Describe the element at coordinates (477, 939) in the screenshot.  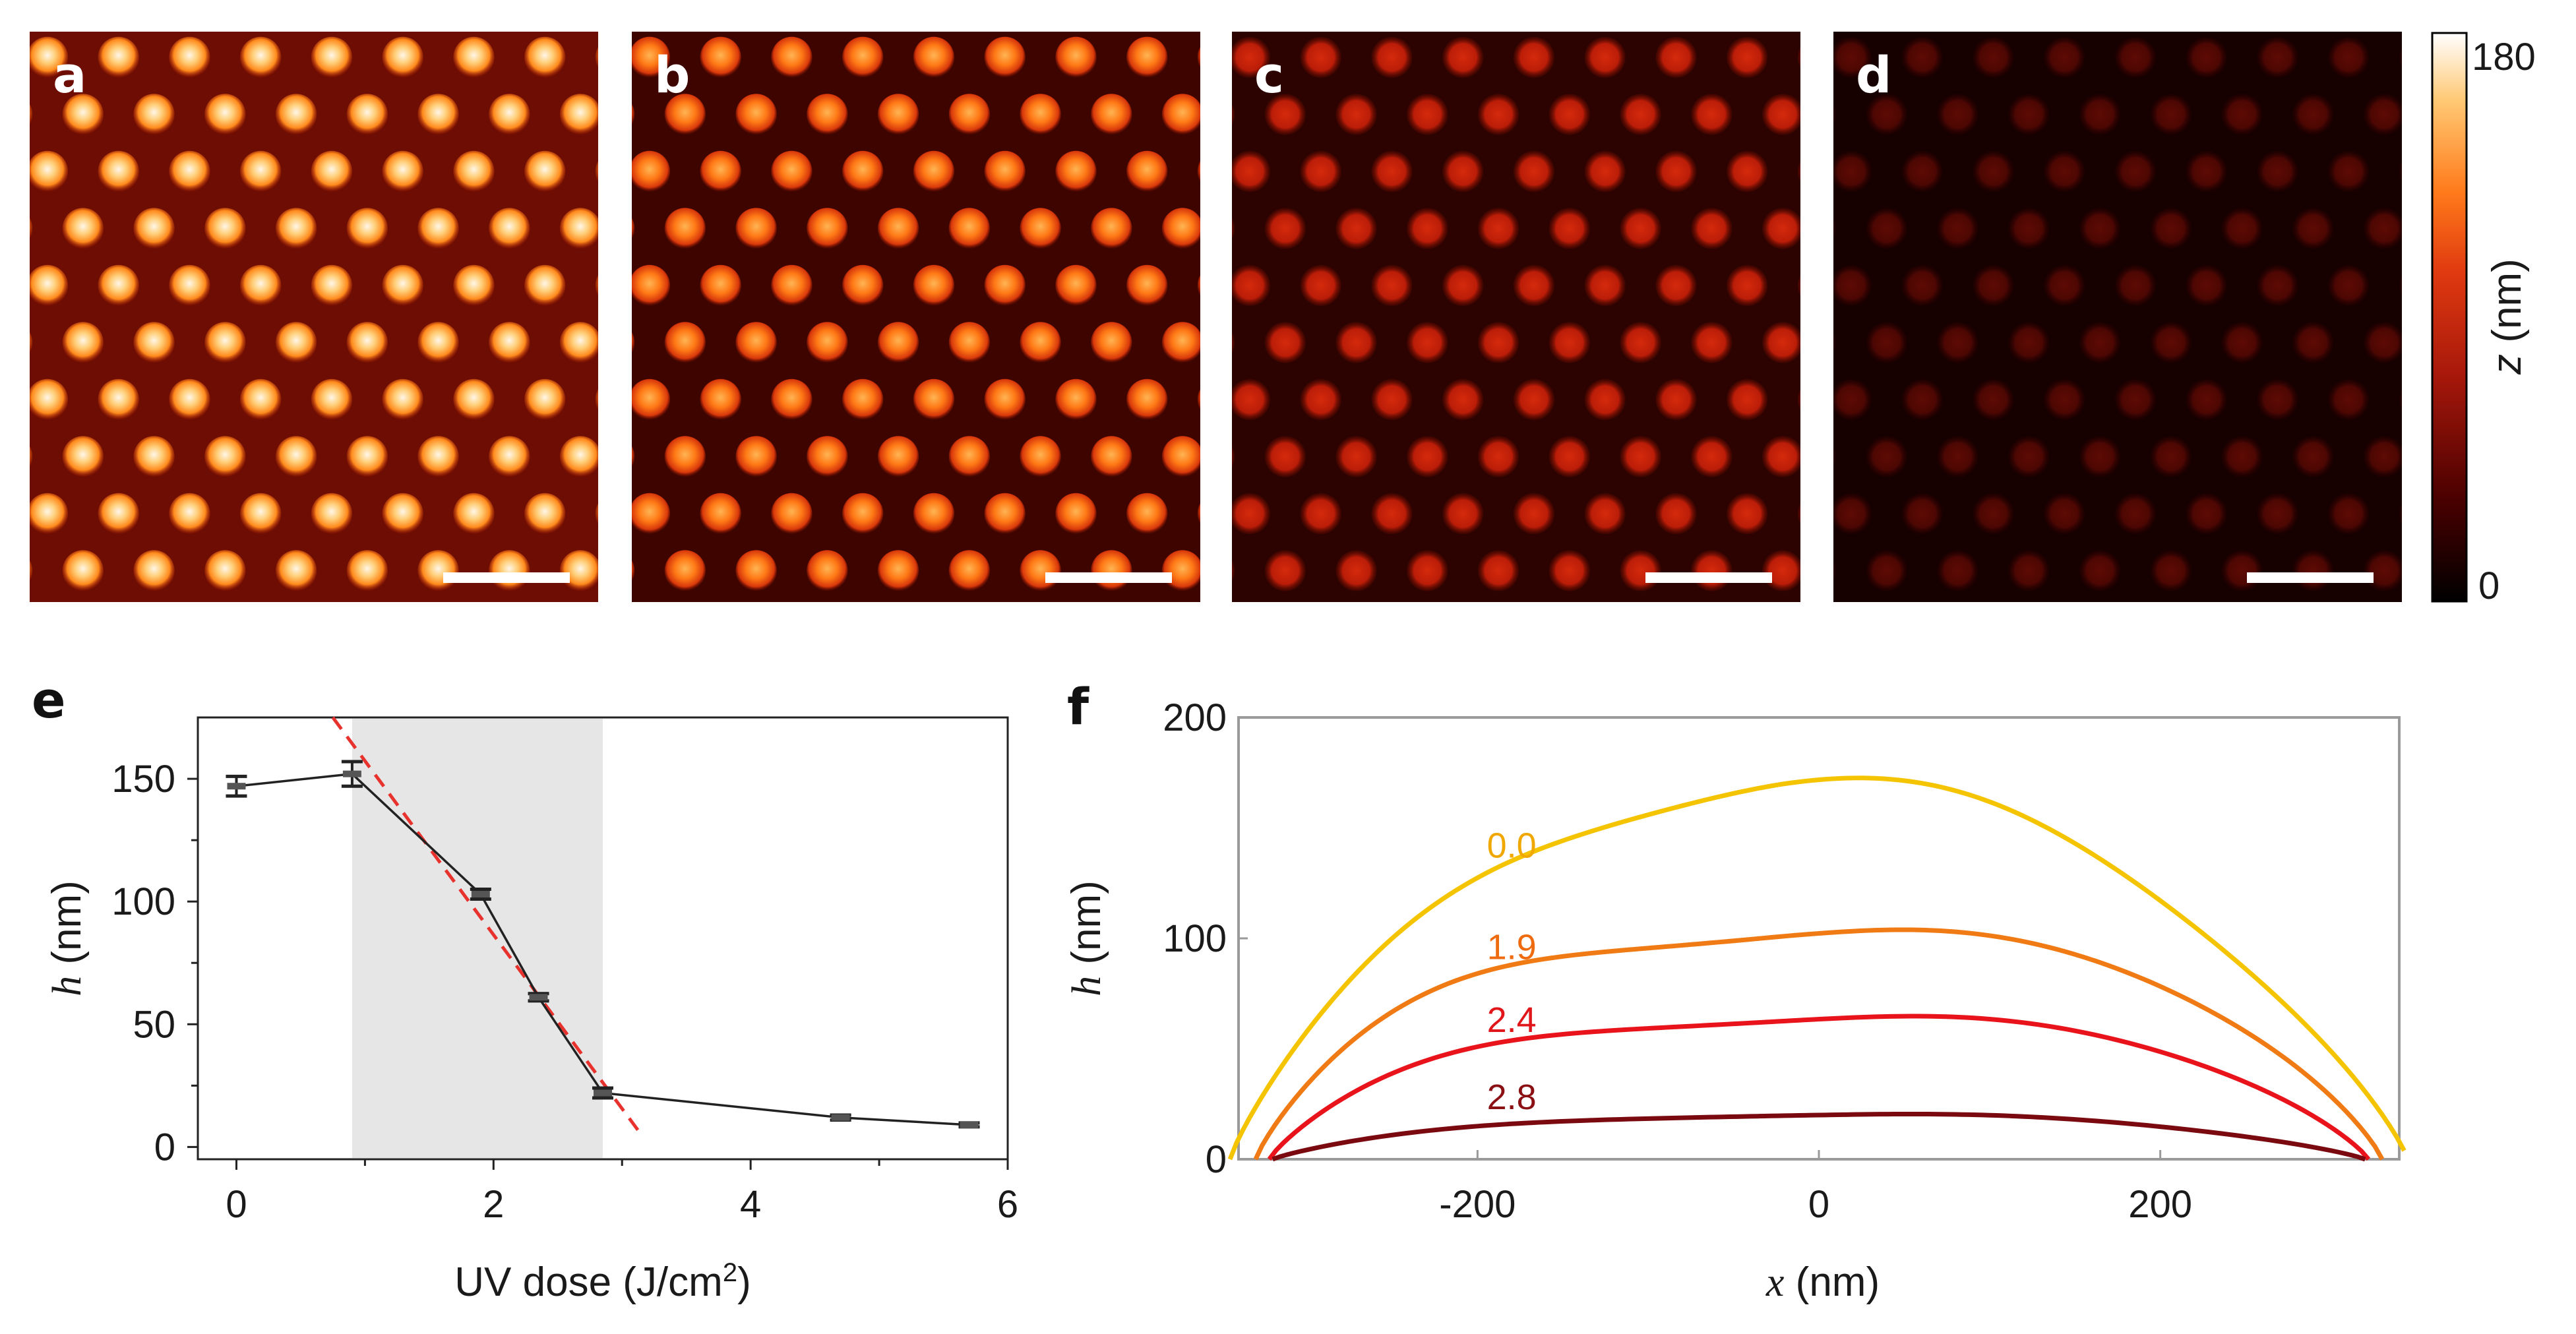
I see `chart-e-shaded-region` at that location.